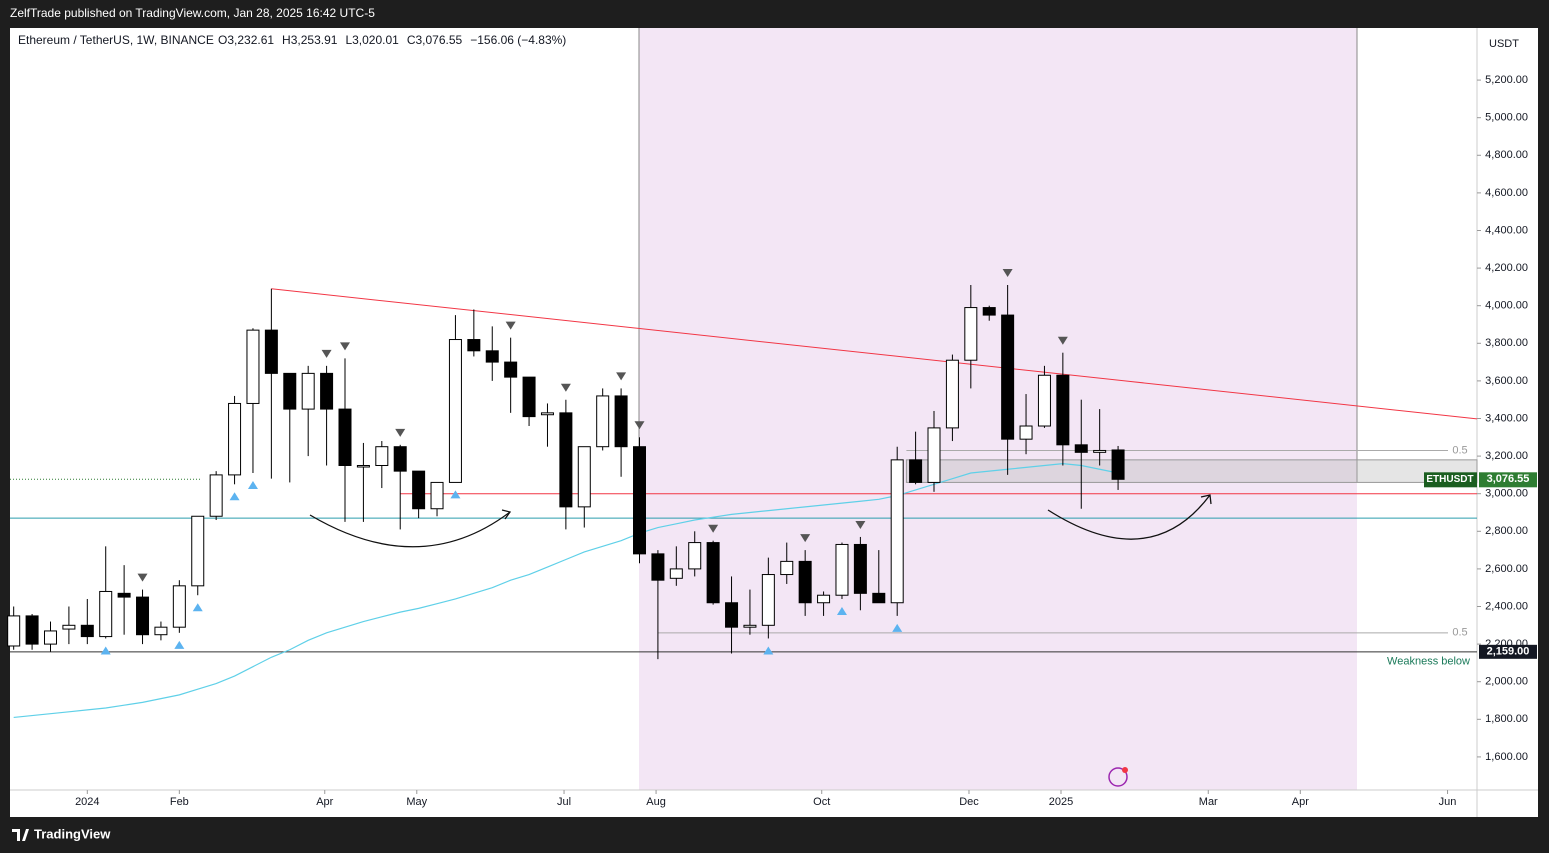  What do you see at coordinates (1506, 494) in the screenshot?
I see `y-tick-label: 3,000.00` at bounding box center [1506, 494].